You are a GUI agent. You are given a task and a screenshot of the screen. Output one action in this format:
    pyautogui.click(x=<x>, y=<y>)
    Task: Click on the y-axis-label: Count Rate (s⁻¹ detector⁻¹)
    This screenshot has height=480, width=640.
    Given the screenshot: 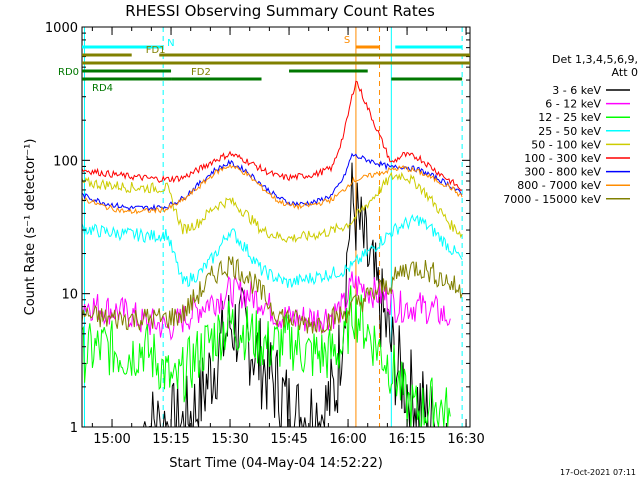 What is the action you would take?
    pyautogui.click(x=30, y=227)
    